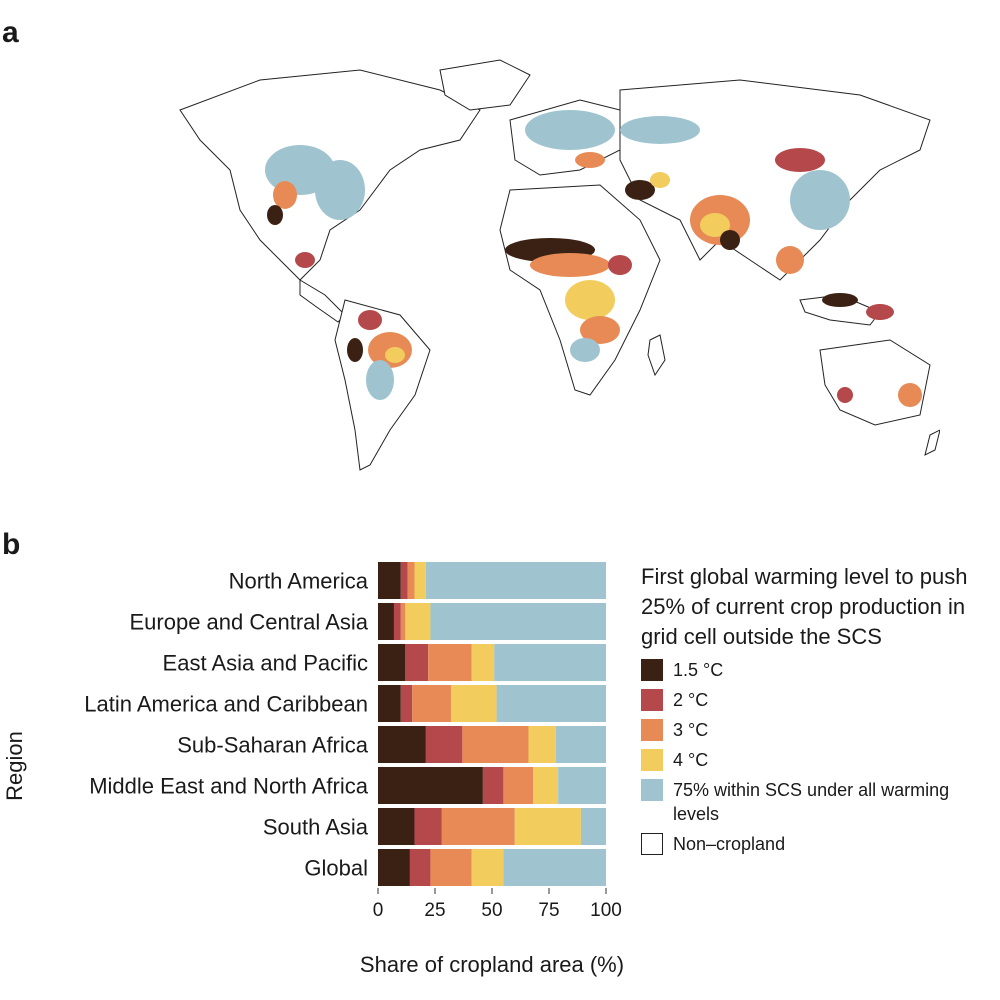  I want to click on legend-label: 2 °C, so click(691, 700).